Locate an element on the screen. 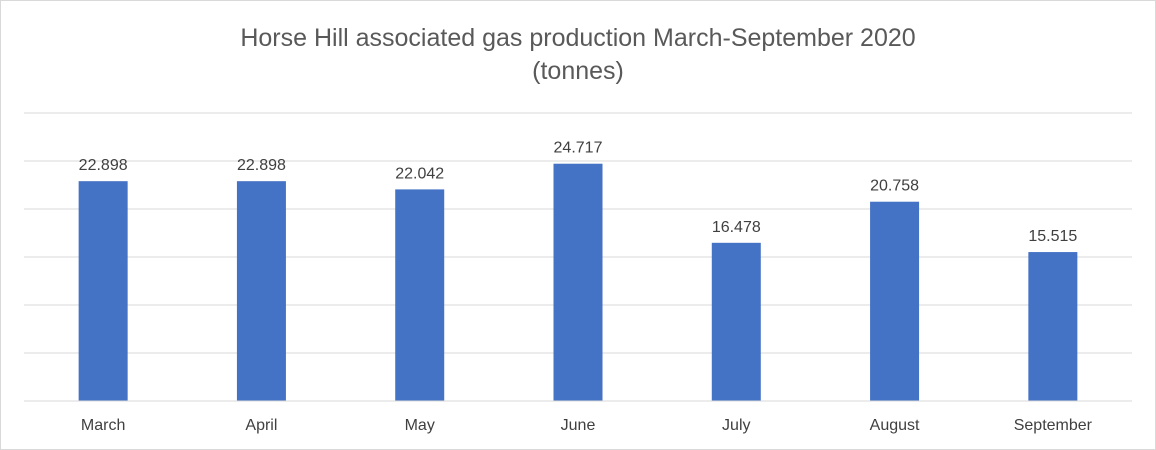 The image size is (1156, 450). bar-march is located at coordinates (103, 291).